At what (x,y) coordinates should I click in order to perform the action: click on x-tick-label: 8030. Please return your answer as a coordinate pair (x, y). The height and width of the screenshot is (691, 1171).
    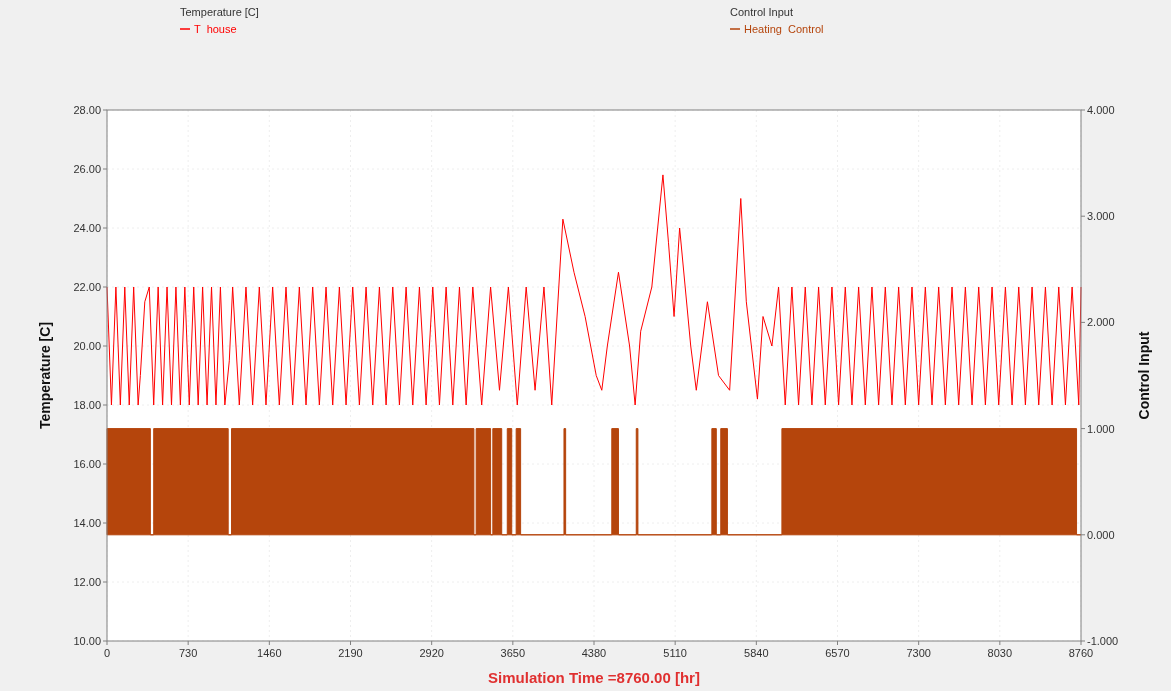
    Looking at the image, I should click on (1000, 653).